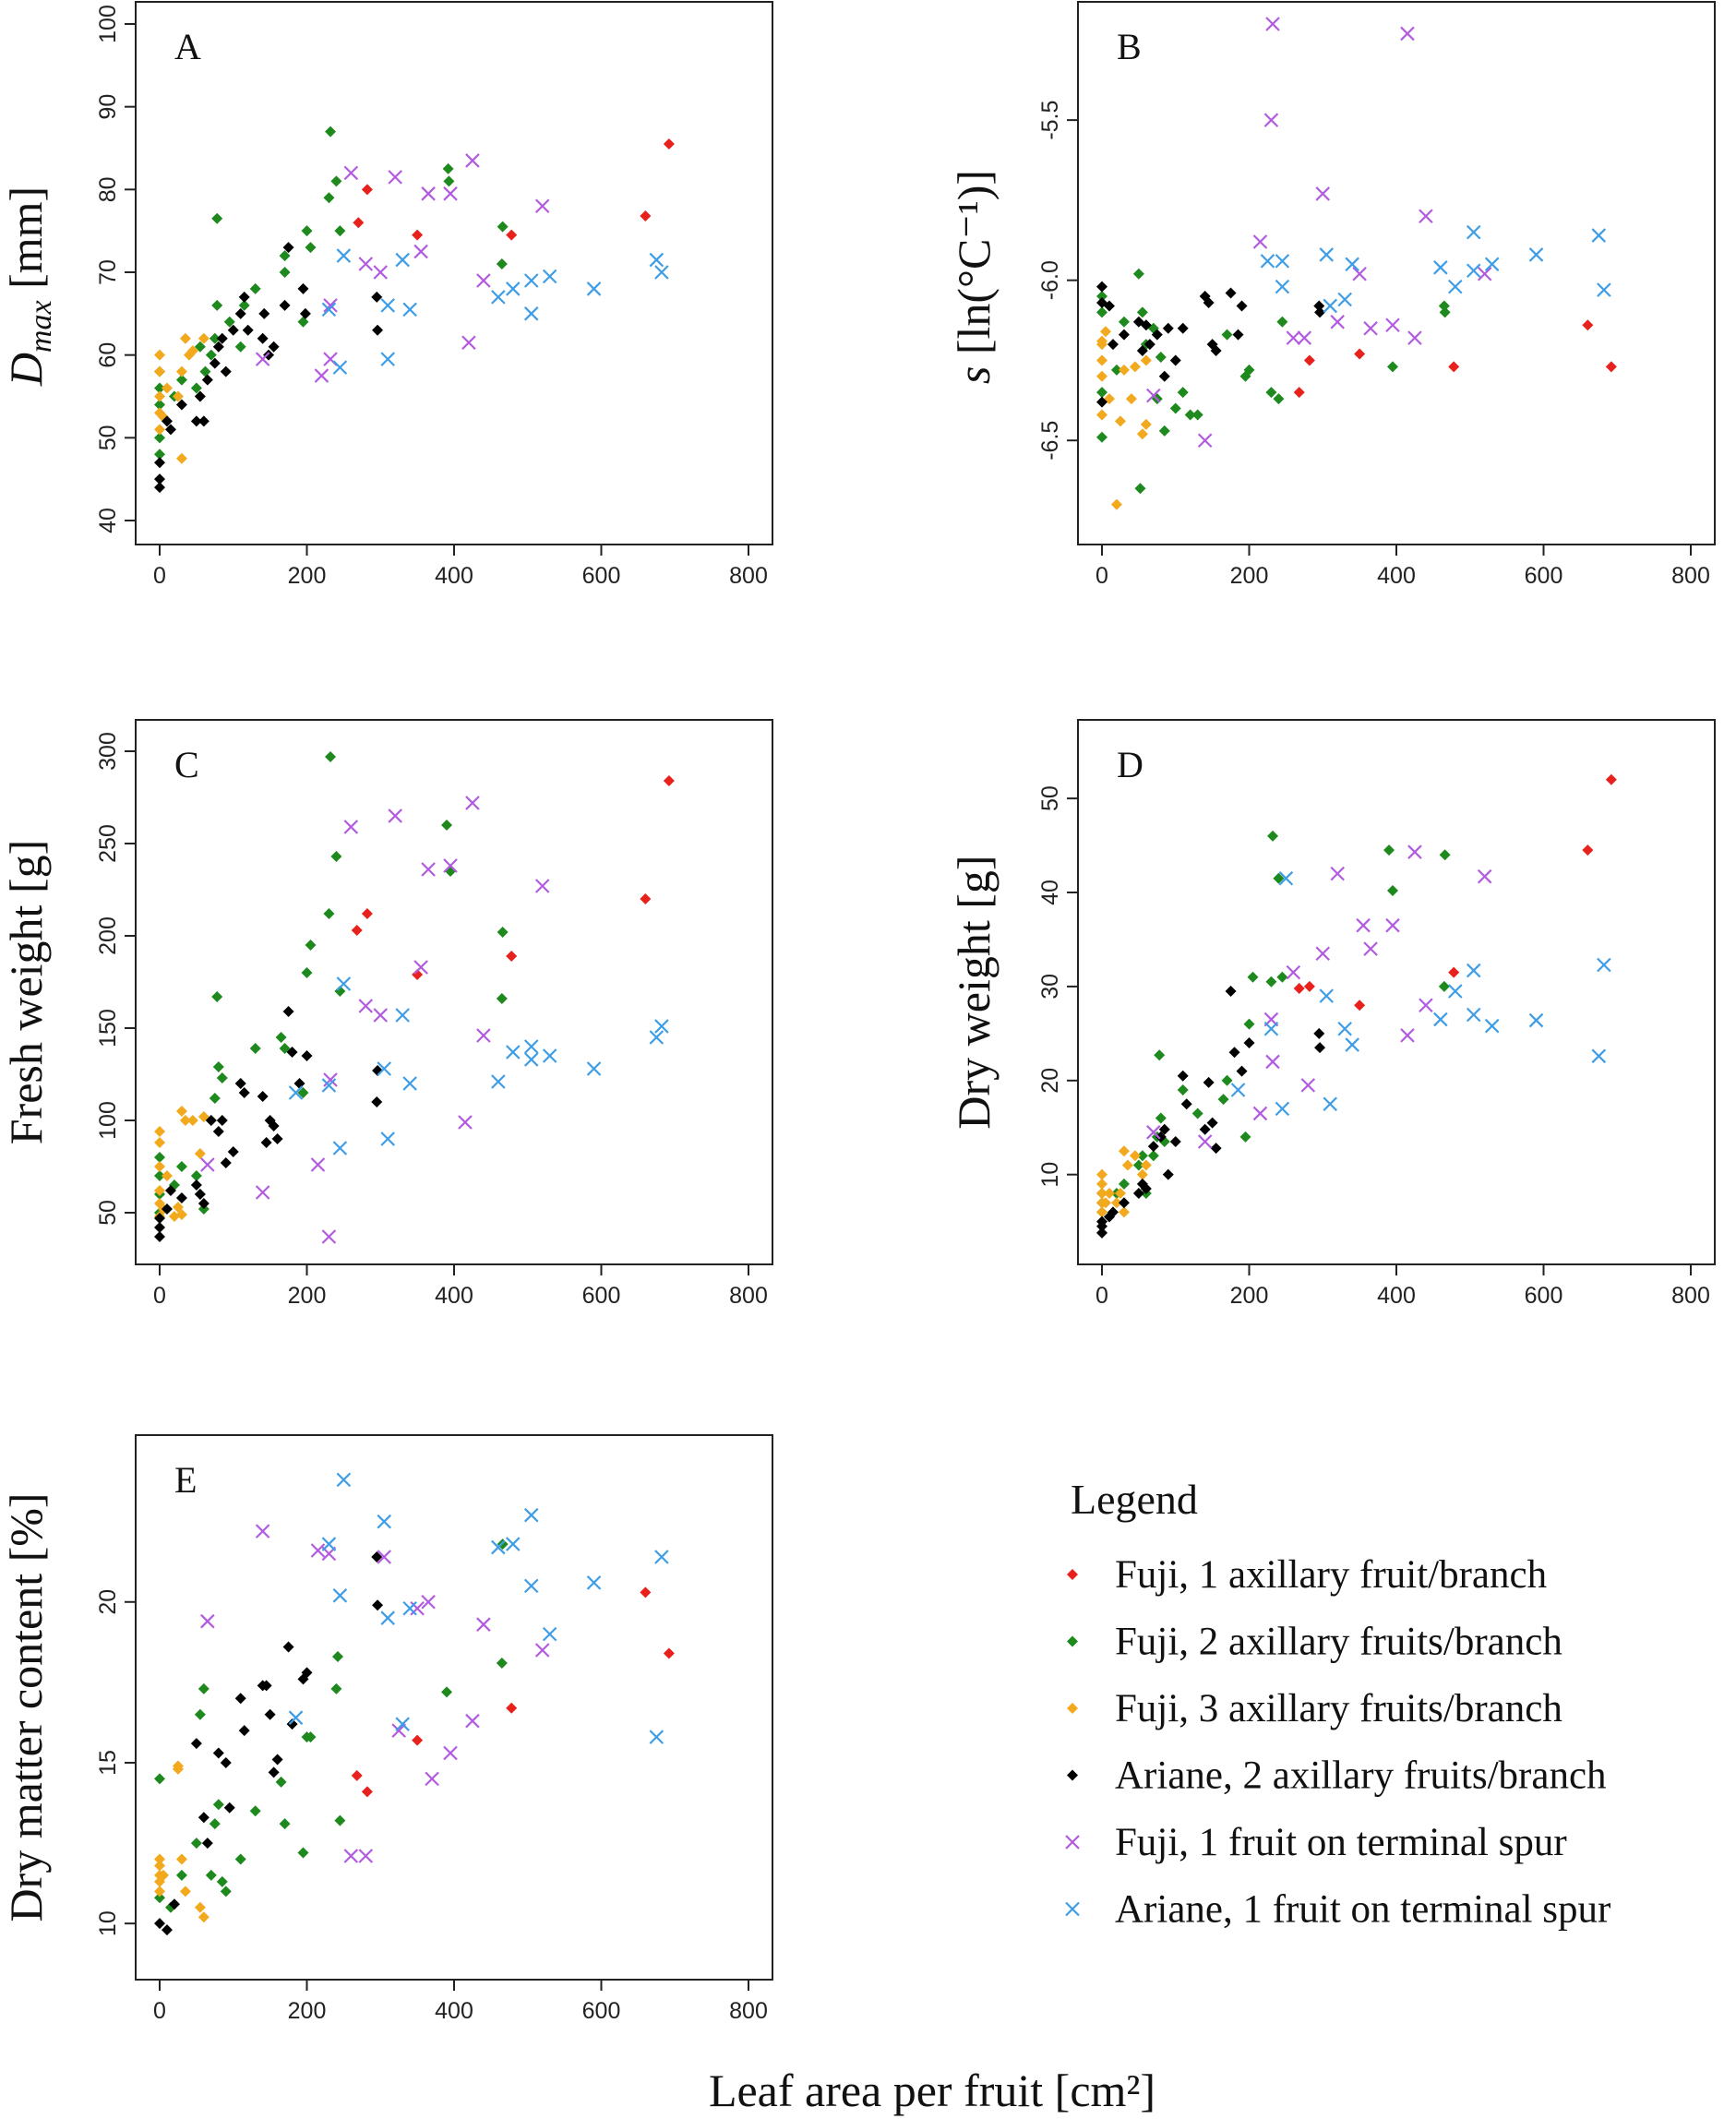 This screenshot has height=2119, width=1736. What do you see at coordinates (1050, 892) in the screenshot?
I see `y-tick-label: 40` at bounding box center [1050, 892].